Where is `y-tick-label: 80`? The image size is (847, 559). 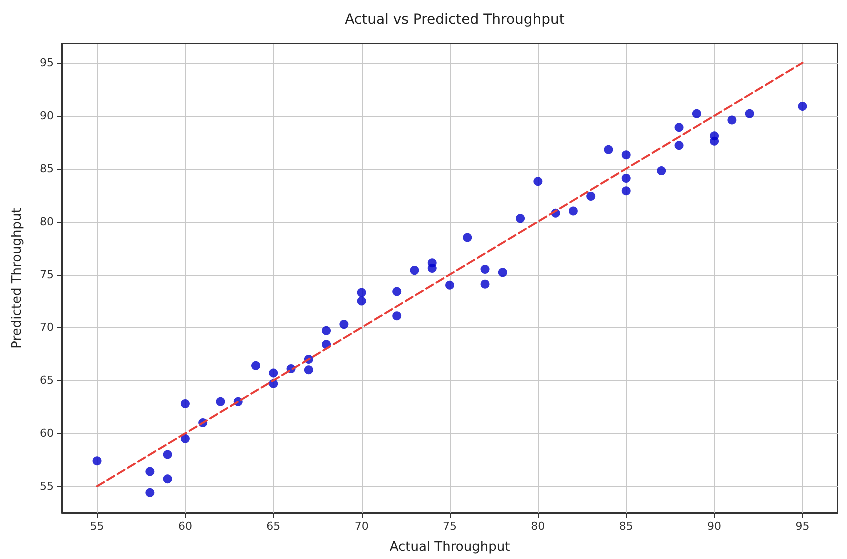 y-tick-label: 80 is located at coordinates (47, 221).